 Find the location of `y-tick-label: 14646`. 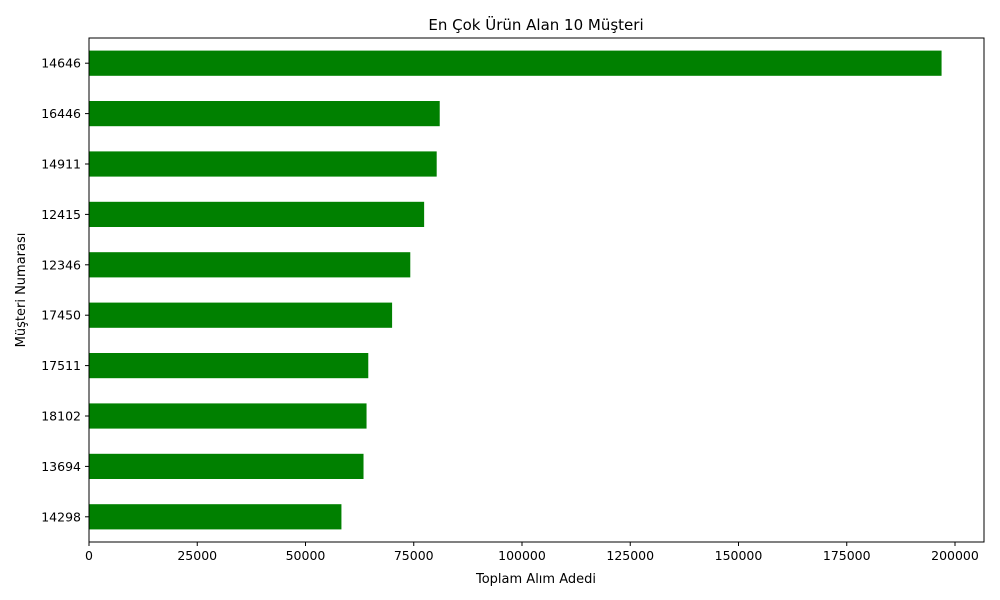

y-tick-label: 14646 is located at coordinates (61, 63).